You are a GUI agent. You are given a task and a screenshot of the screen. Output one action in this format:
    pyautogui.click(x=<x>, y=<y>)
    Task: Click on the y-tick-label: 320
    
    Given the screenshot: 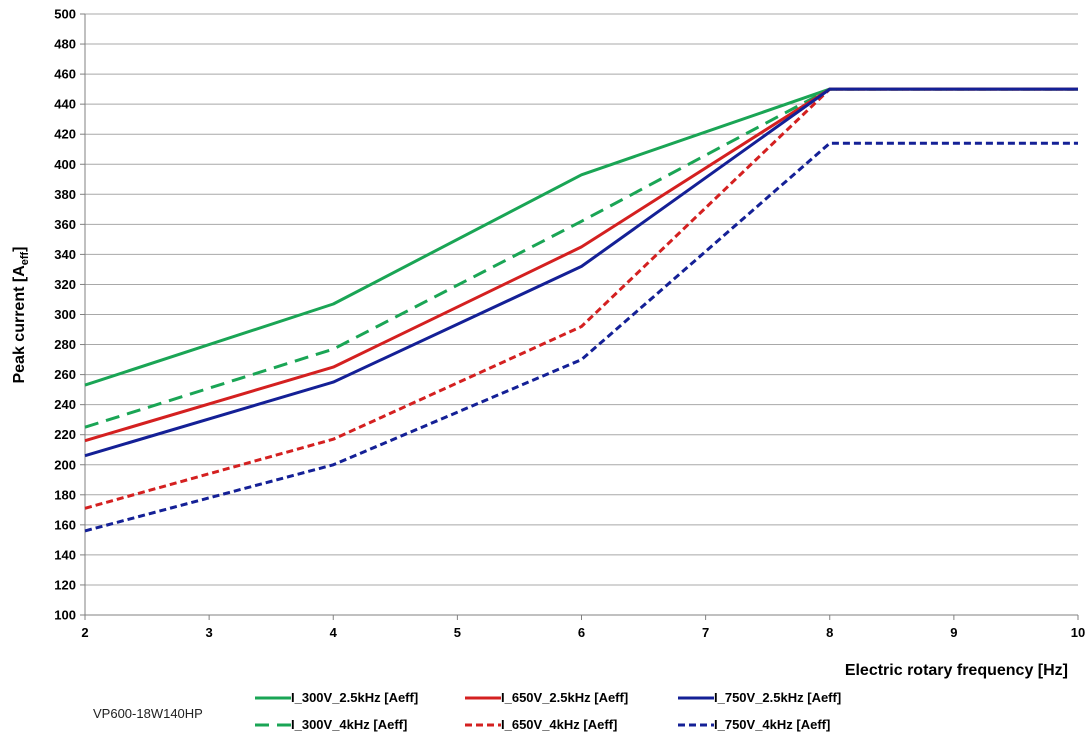 What is the action you would take?
    pyautogui.click(x=65, y=284)
    